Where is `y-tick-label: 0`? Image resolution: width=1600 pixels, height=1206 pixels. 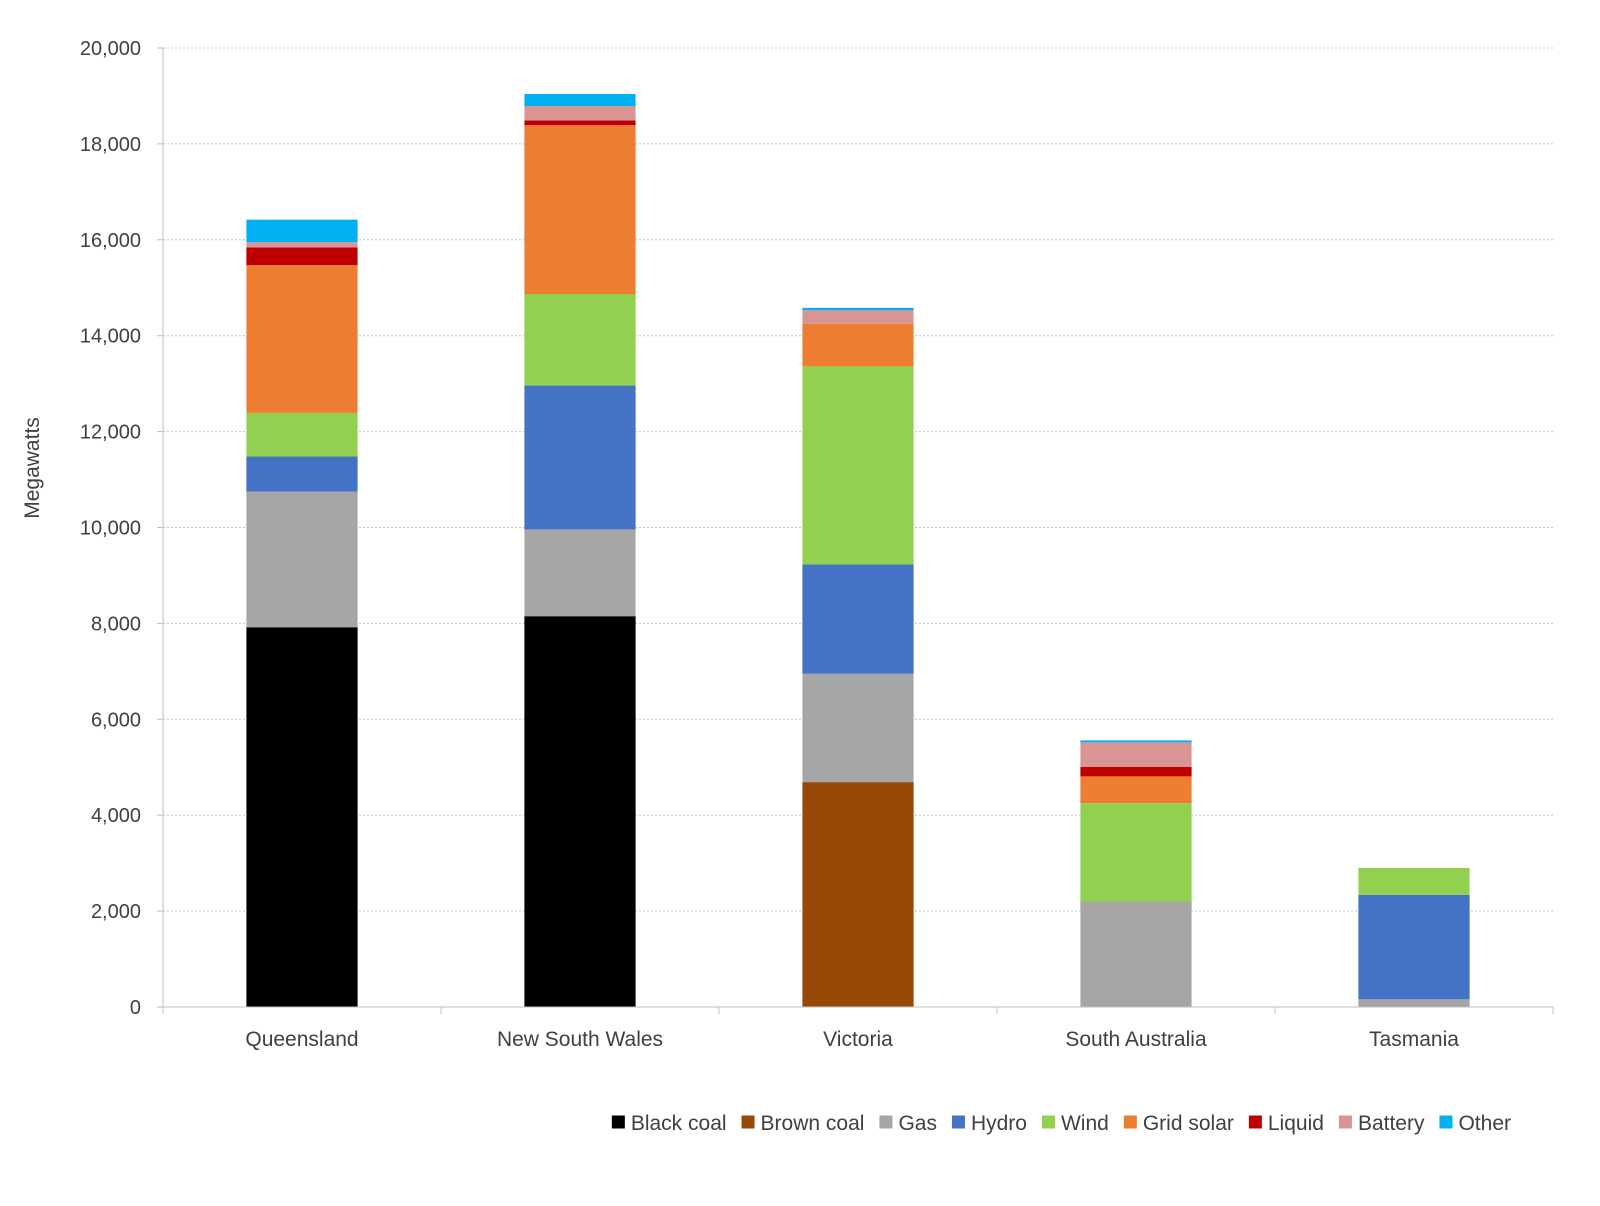
y-tick-label: 0 is located at coordinates (135, 1008).